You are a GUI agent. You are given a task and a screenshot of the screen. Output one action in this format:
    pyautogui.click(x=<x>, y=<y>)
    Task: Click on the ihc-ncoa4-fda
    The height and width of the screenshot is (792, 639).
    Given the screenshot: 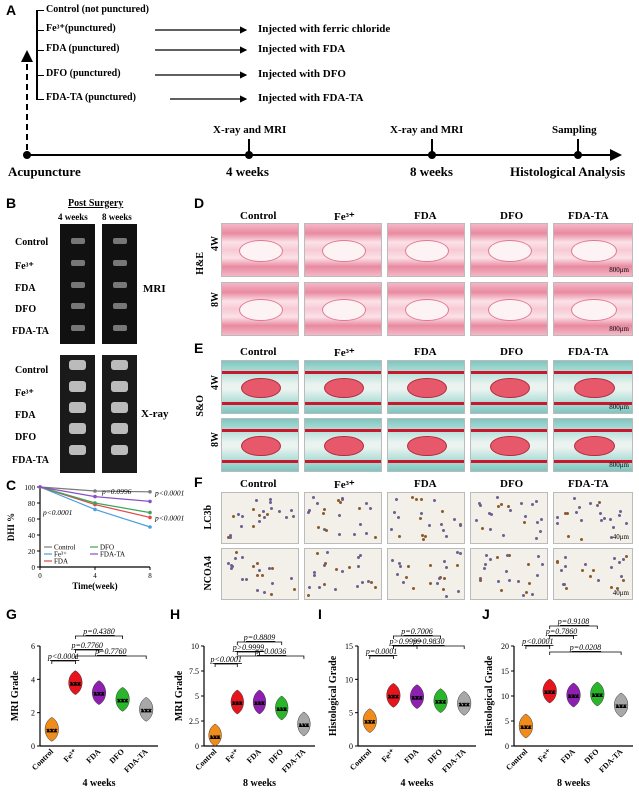 What is the action you would take?
    pyautogui.click(x=426, y=574)
    